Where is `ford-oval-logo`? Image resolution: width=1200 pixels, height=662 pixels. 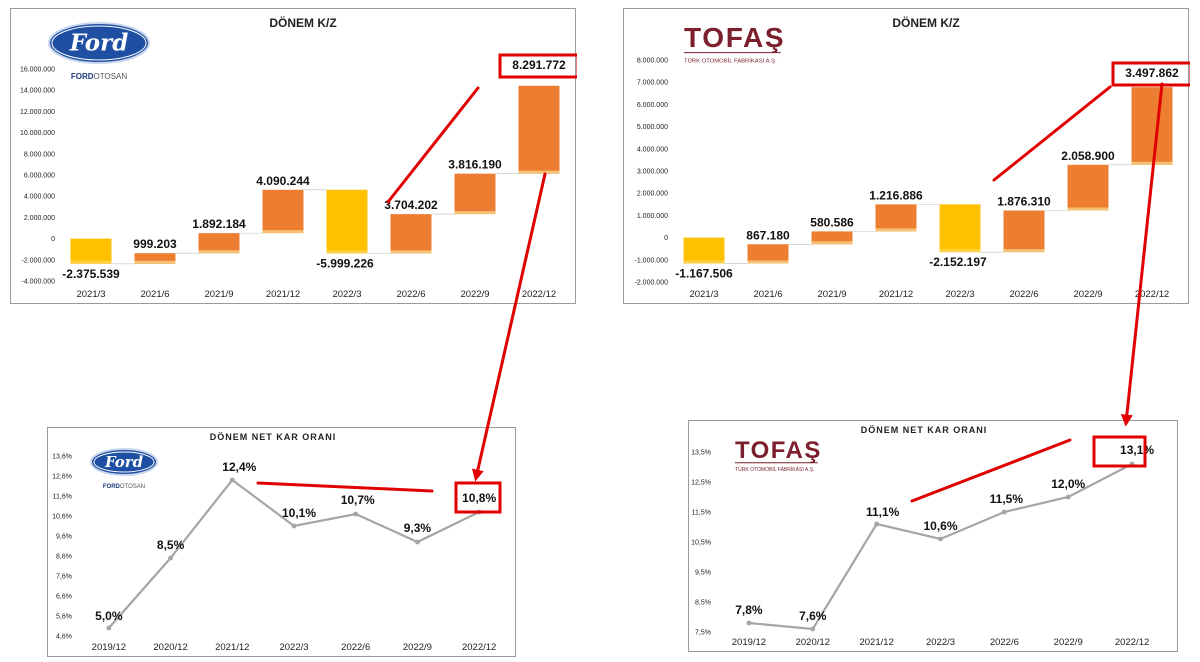 ford-oval-logo is located at coordinates (124, 462).